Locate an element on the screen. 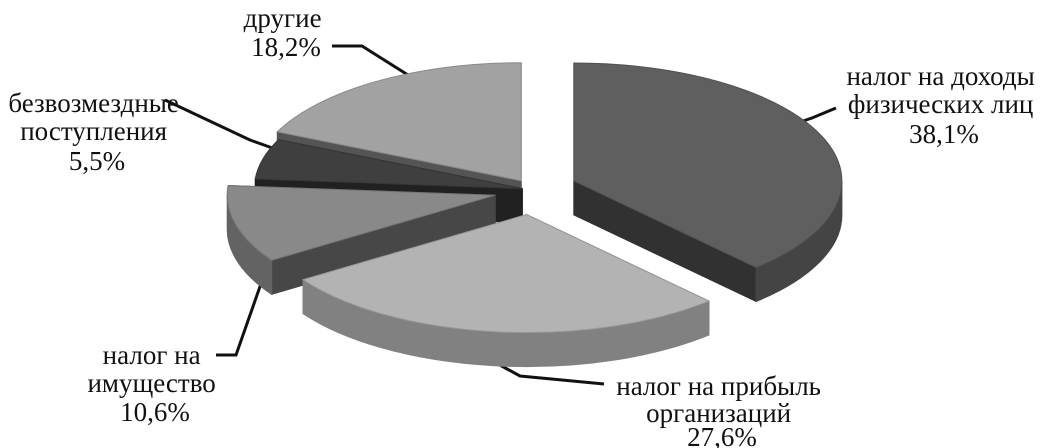 The image size is (1056, 448). label-pribyl: налог на прибыль организаций 27,6% is located at coordinates (721, 409).